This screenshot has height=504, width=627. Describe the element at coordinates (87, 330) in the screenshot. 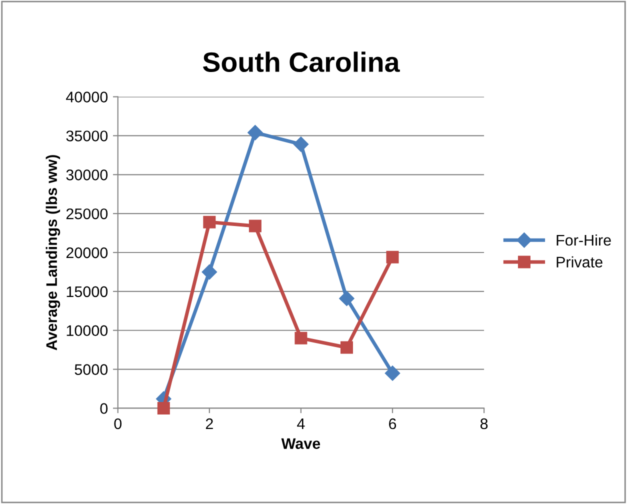

I see `y-tick-label: 10000` at that location.